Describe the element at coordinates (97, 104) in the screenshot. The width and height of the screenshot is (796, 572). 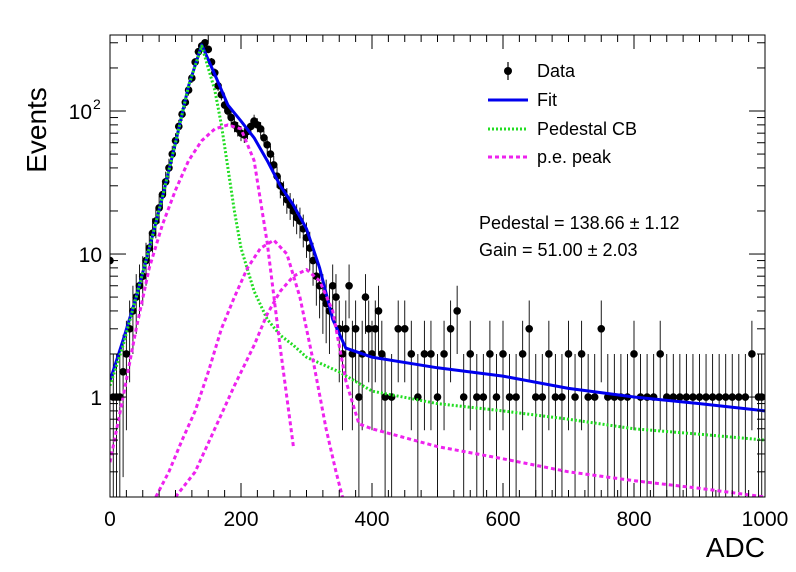
I see `y-tick-exponent: 2` at that location.